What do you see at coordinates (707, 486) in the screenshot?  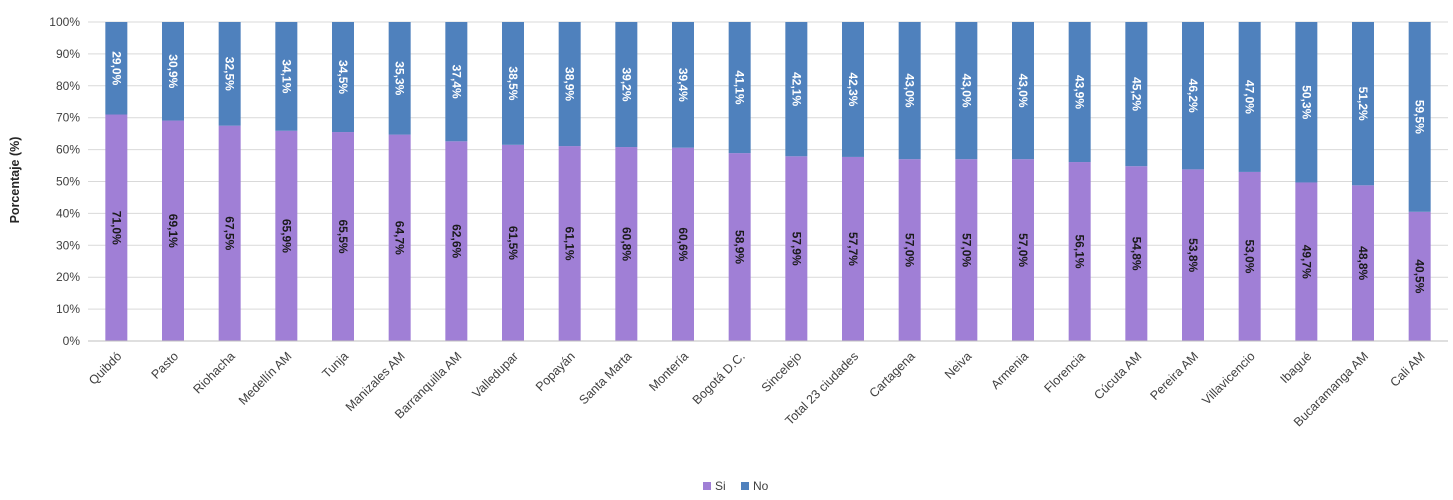 I see `legend-swatch-si` at bounding box center [707, 486].